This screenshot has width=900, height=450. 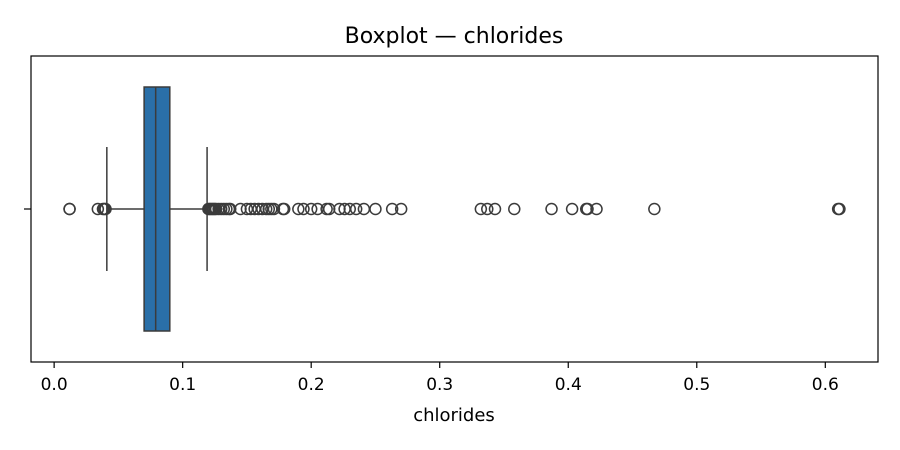 What do you see at coordinates (454, 209) in the screenshot?
I see `outlier-series` at bounding box center [454, 209].